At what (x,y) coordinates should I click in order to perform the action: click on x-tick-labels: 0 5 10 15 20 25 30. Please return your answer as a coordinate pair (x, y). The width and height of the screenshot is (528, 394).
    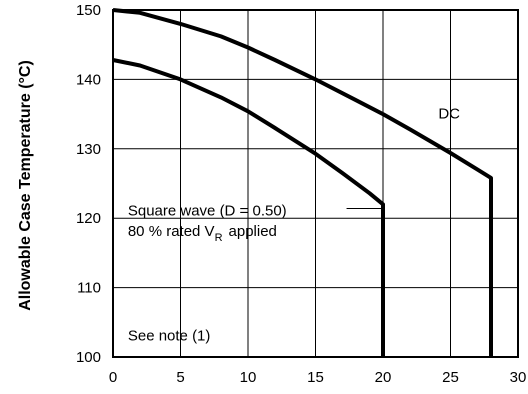
    Looking at the image, I should click on (318, 377).